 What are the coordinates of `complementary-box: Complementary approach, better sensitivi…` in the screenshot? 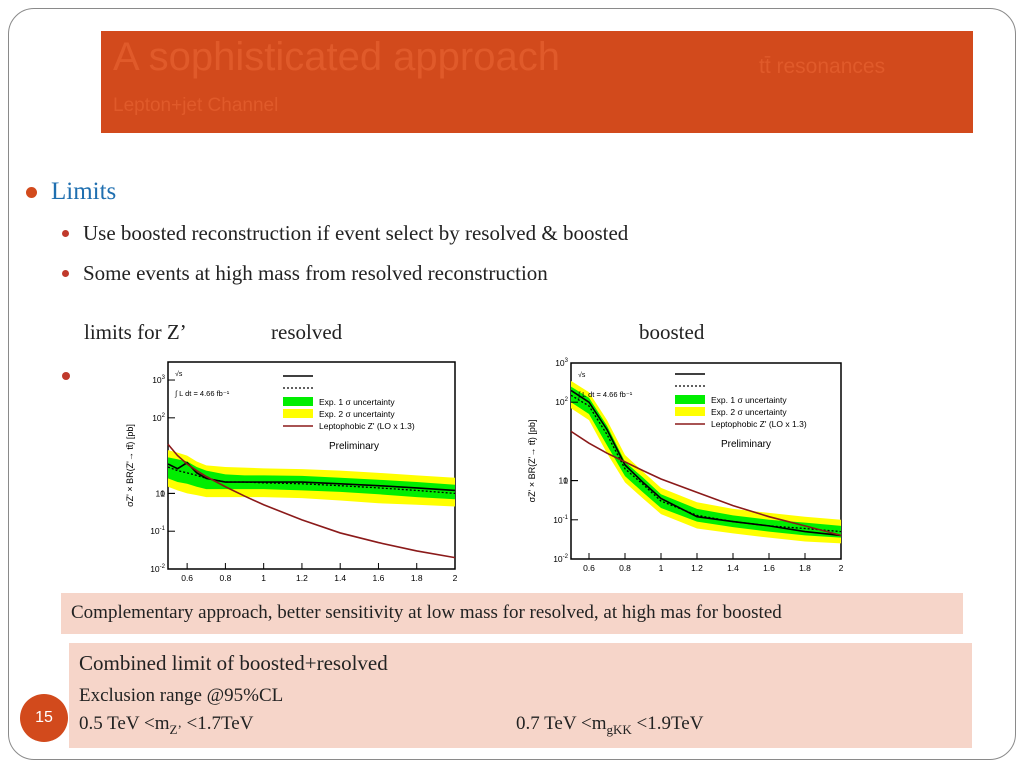 It's located at (512, 613).